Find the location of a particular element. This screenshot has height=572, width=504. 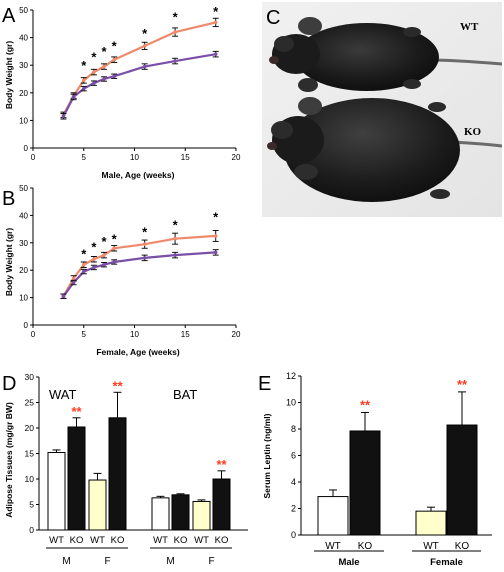

group-label: Female is located at coordinates (446, 562).